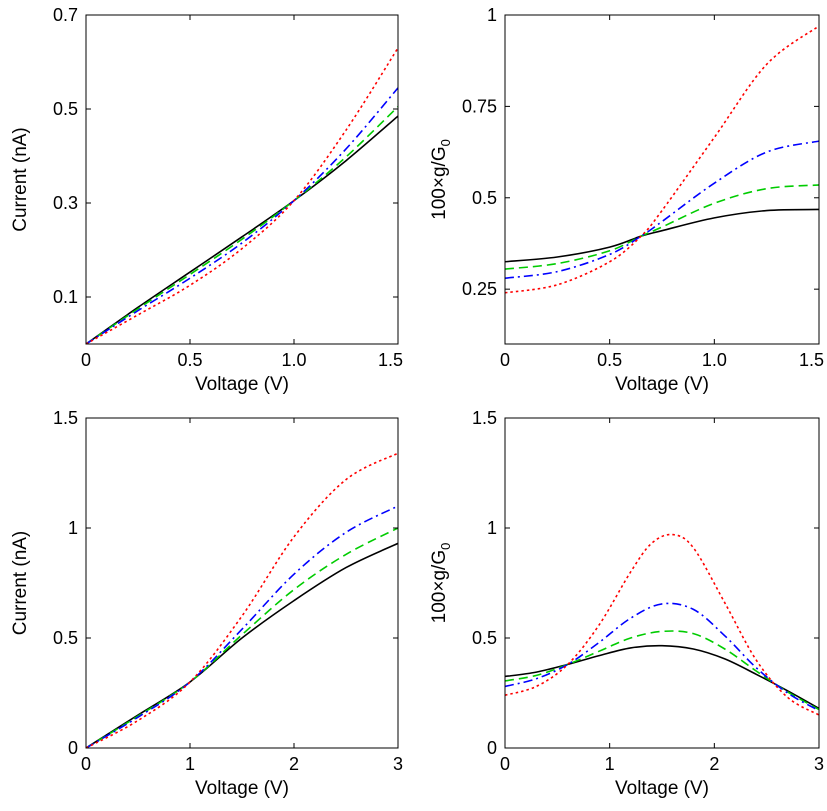  I want to click on y-tick-label: 0.1, so click(65, 297).